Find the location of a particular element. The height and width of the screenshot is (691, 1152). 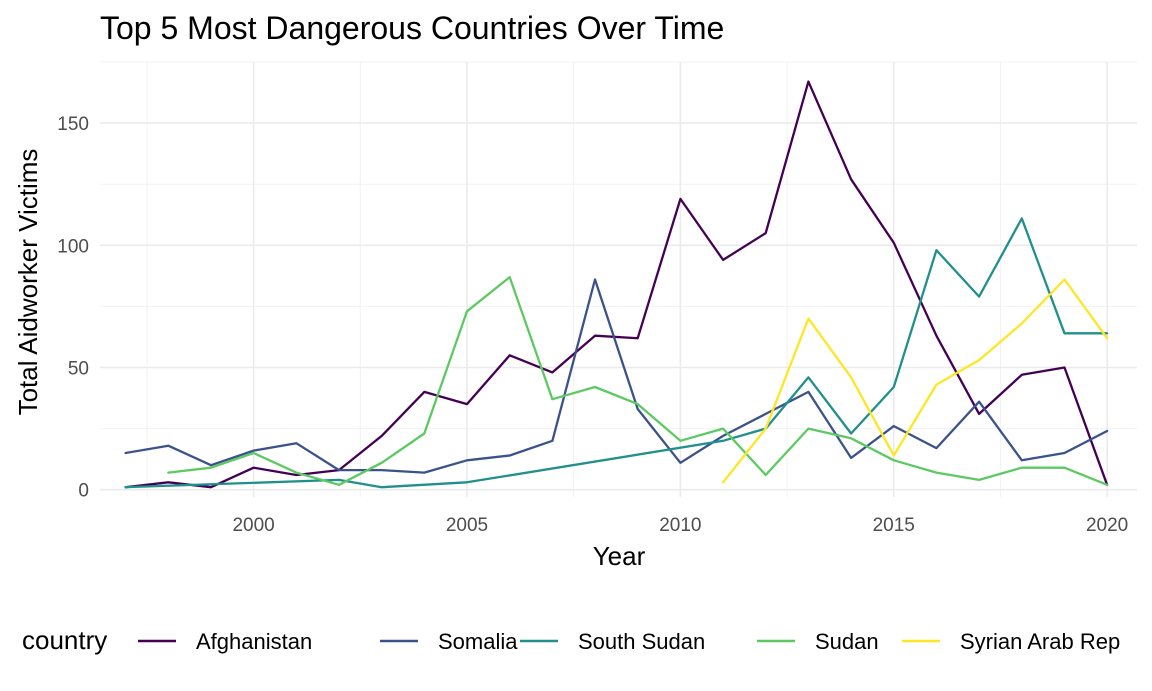

legend-label-somalia: Somalia is located at coordinates (478, 641).